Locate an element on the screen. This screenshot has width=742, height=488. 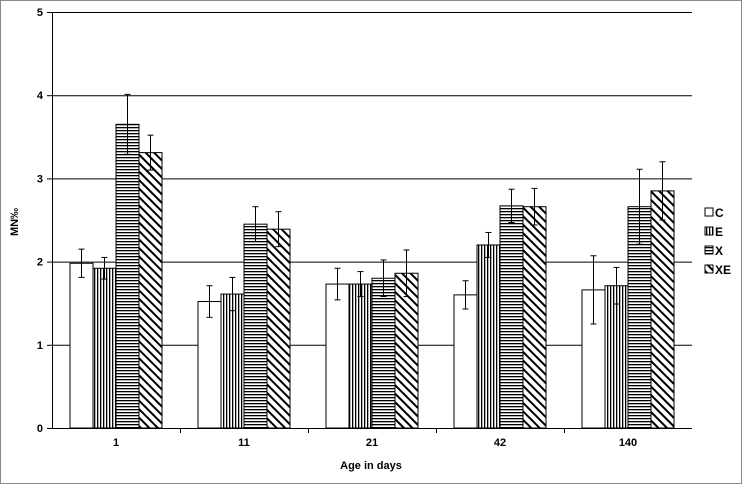
legend-swatch-xe is located at coordinates (709, 269).